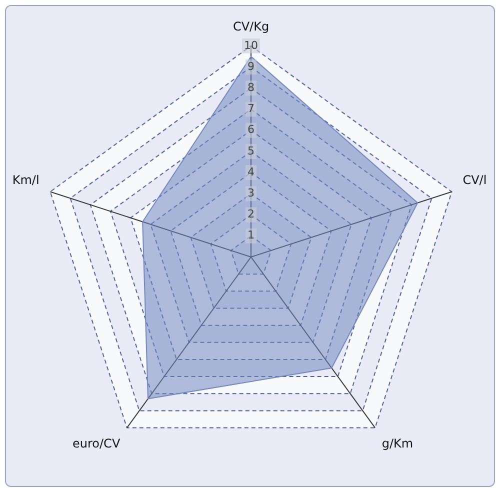  Describe the element at coordinates (251, 26) in the screenshot. I see `spoke-label: CV/Kg` at that location.